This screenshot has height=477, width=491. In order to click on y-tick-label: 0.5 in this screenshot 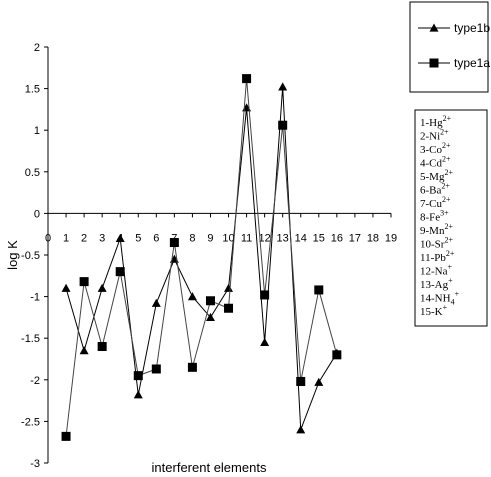, I will do `click(32, 173)`.